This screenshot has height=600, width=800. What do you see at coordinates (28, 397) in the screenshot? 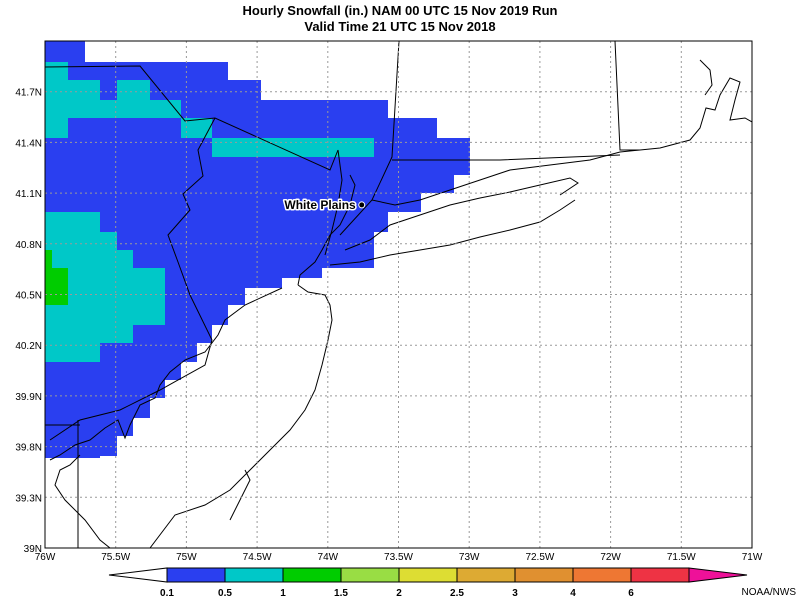
I see `lat-tick-label: 39.9N` at bounding box center [28, 397].